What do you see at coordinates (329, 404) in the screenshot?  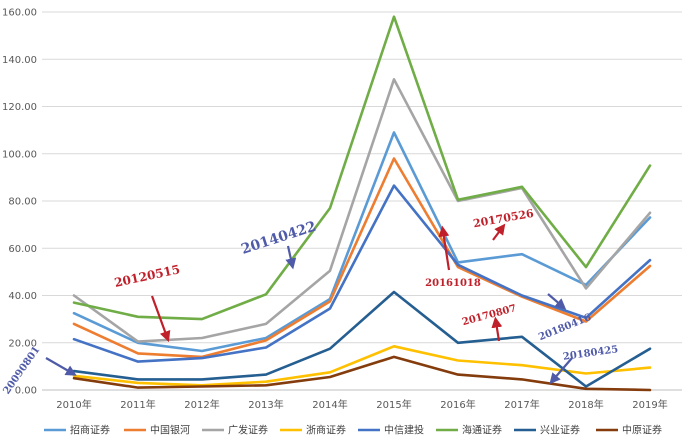 I see `x-tick-label: 2014年` at bounding box center [329, 404].